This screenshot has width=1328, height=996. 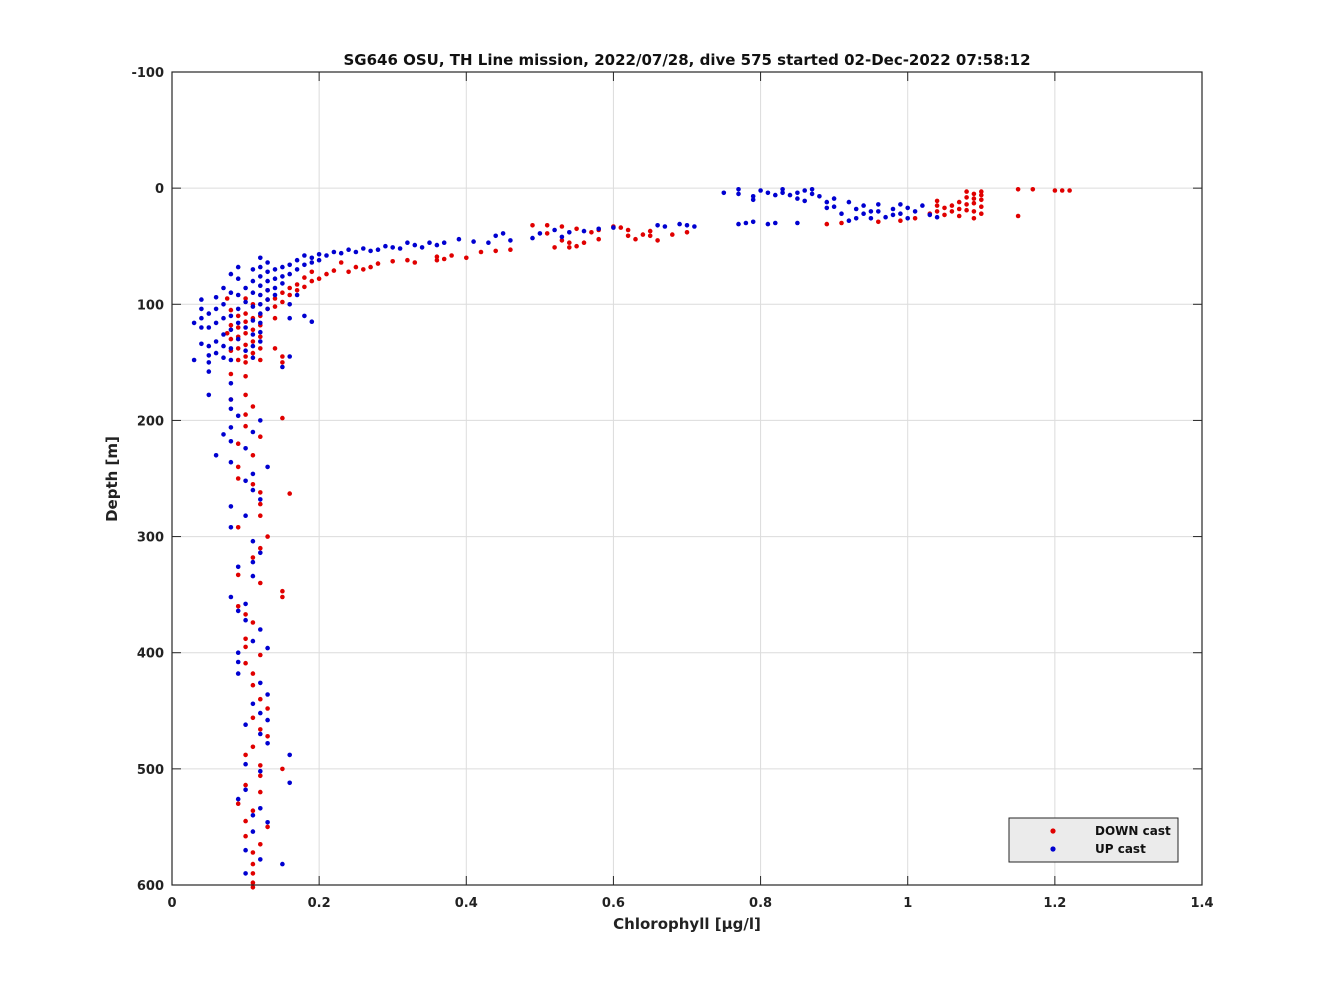 What do you see at coordinates (150, 770) in the screenshot?
I see `y-tick-label: 500` at bounding box center [150, 770].